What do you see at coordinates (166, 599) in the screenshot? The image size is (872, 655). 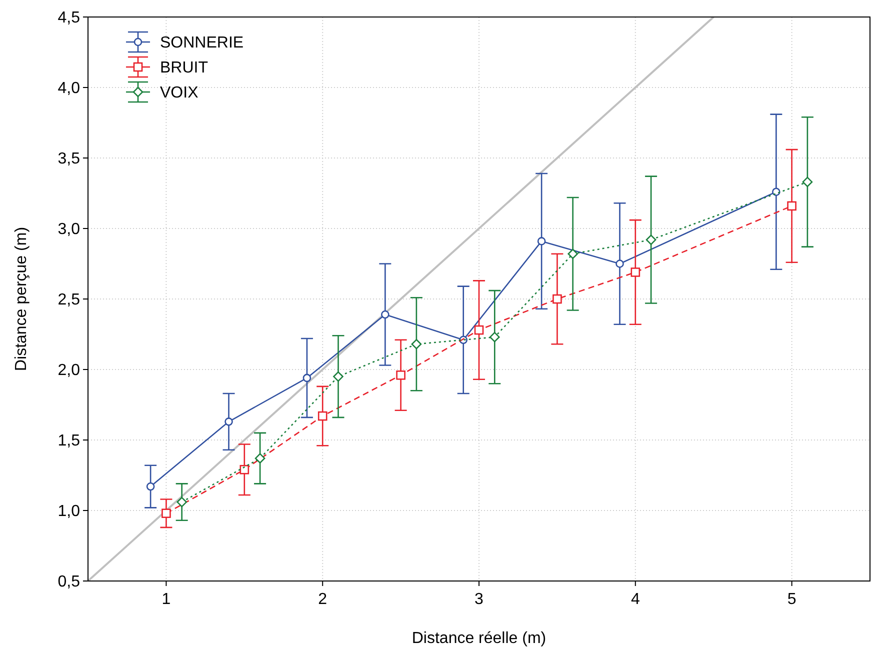 I see `x-tick-label: 1` at bounding box center [166, 599].